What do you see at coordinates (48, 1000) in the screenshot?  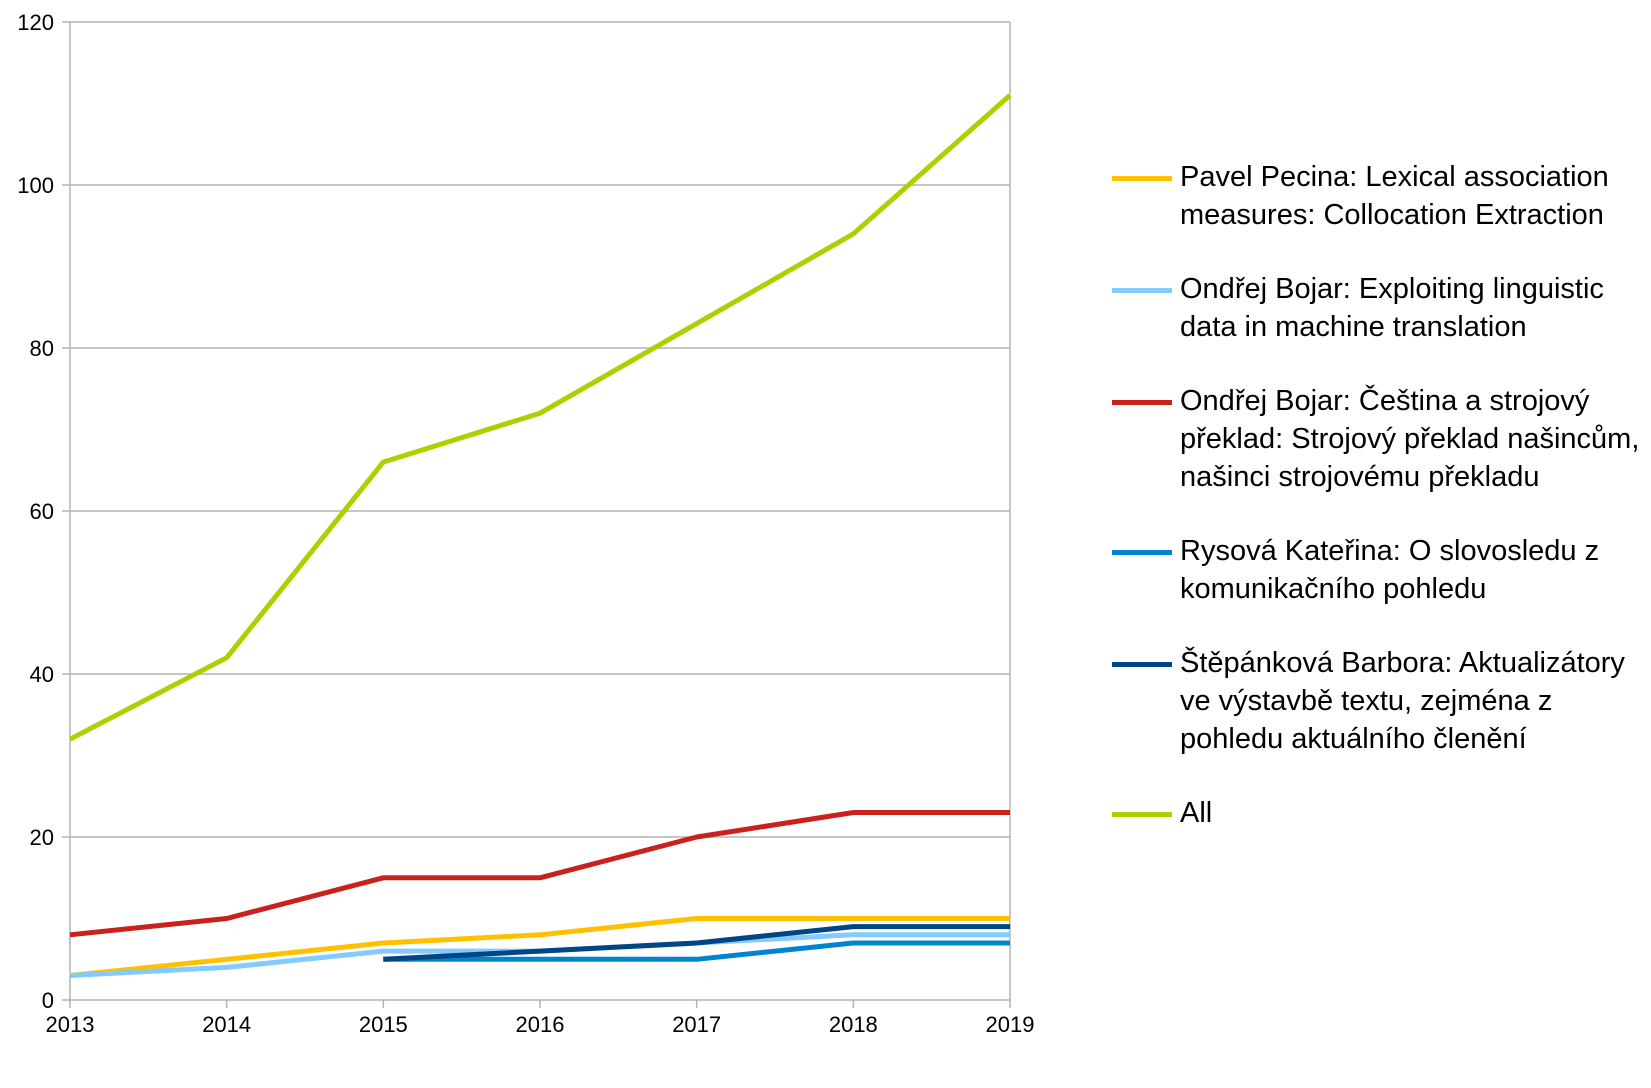 I see `y-tick-label: 0` at bounding box center [48, 1000].